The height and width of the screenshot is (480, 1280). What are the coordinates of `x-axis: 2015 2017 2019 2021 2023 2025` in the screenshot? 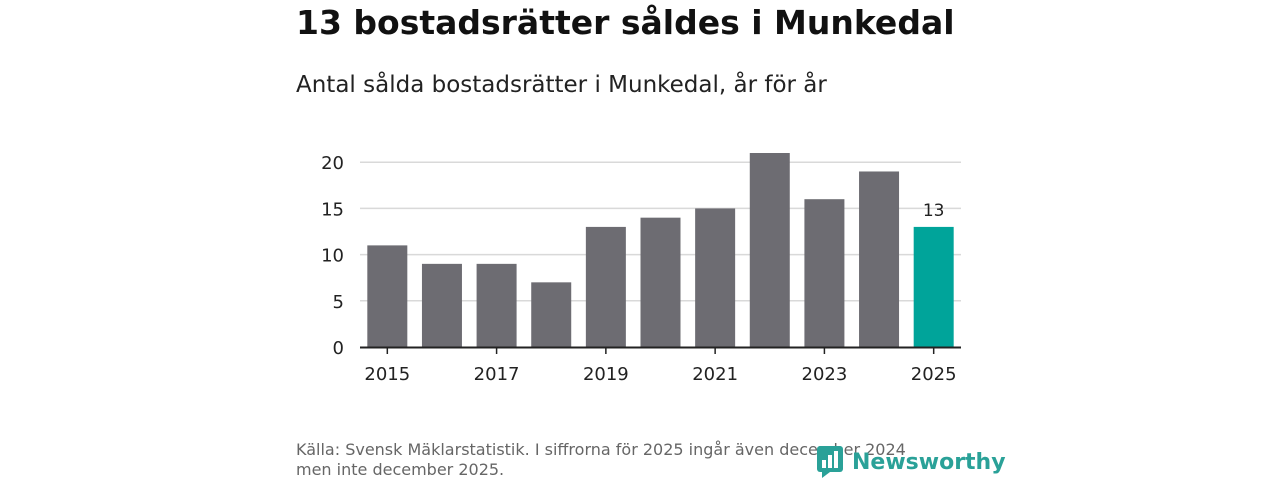 It's located at (660, 365).